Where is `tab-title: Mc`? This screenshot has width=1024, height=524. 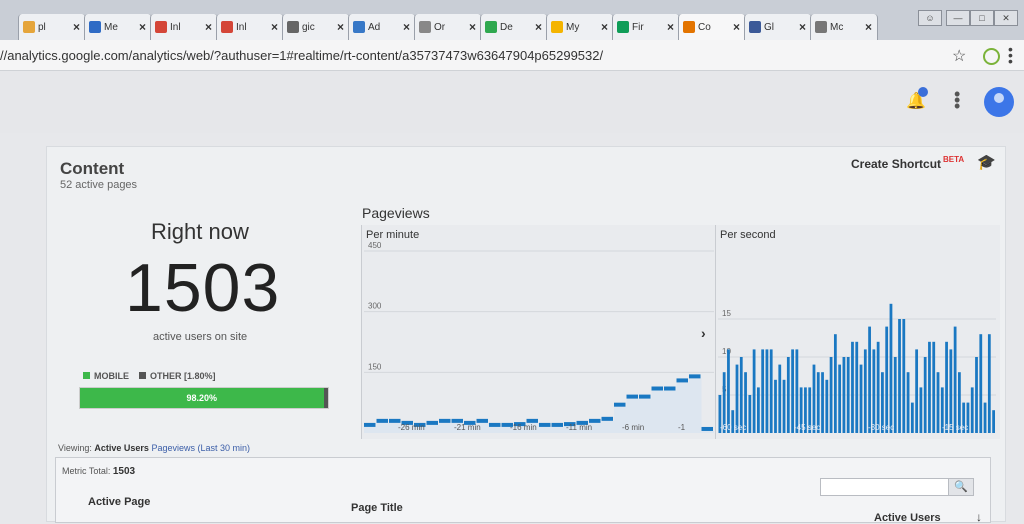
tab-title: Mc is located at coordinates (837, 27).